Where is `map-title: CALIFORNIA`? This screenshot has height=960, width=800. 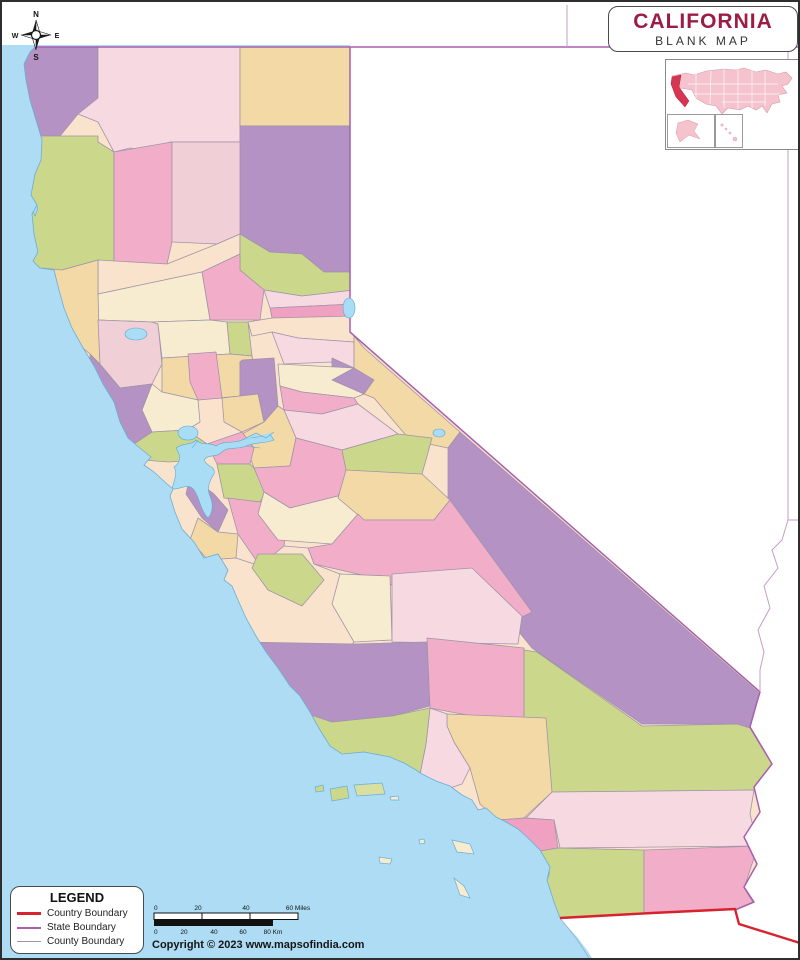 map-title: CALIFORNIA is located at coordinates (703, 21).